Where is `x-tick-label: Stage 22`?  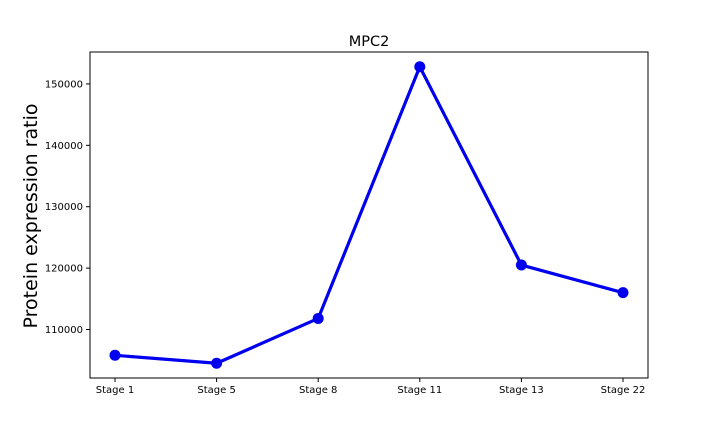 x-tick-label: Stage 22 is located at coordinates (623, 390).